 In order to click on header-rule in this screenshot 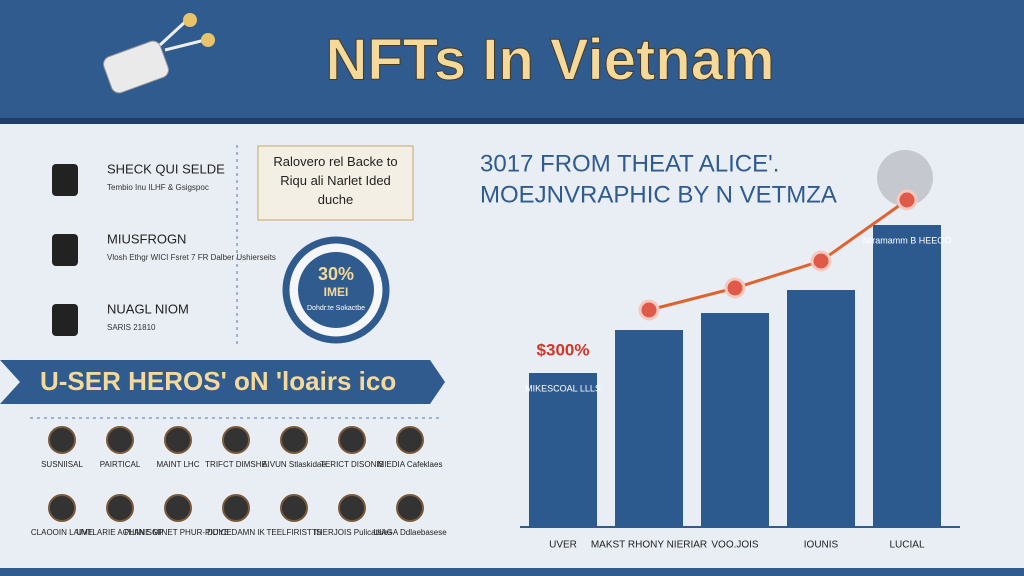, I will do `click(512, 121)`.